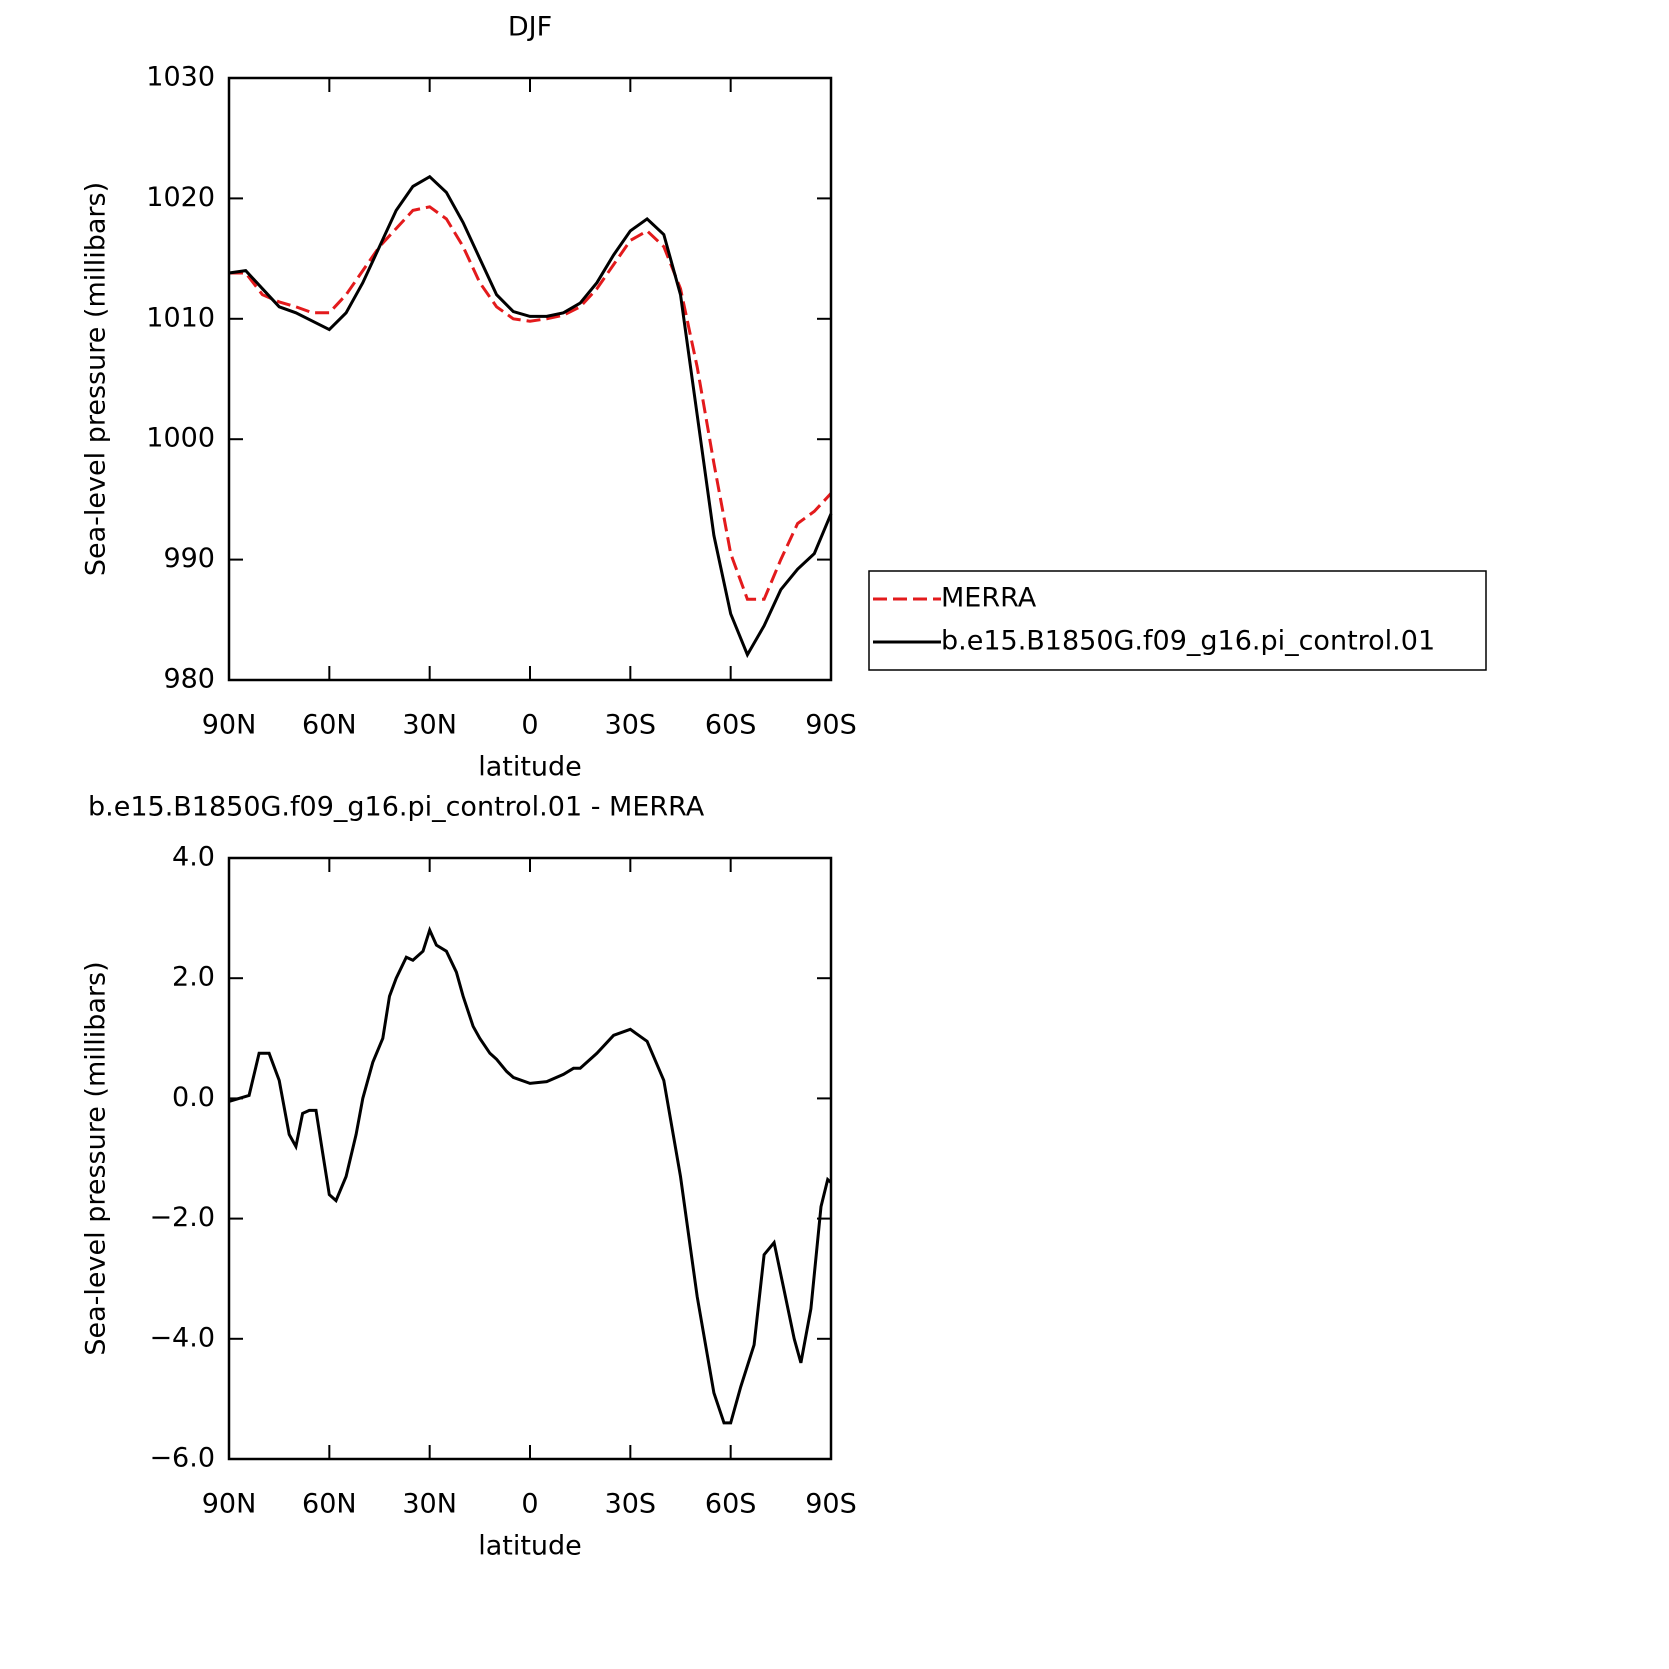 The image size is (1669, 1669). What do you see at coordinates (180, 317) in the screenshot?
I see `y-tick-label: 1010` at bounding box center [180, 317].